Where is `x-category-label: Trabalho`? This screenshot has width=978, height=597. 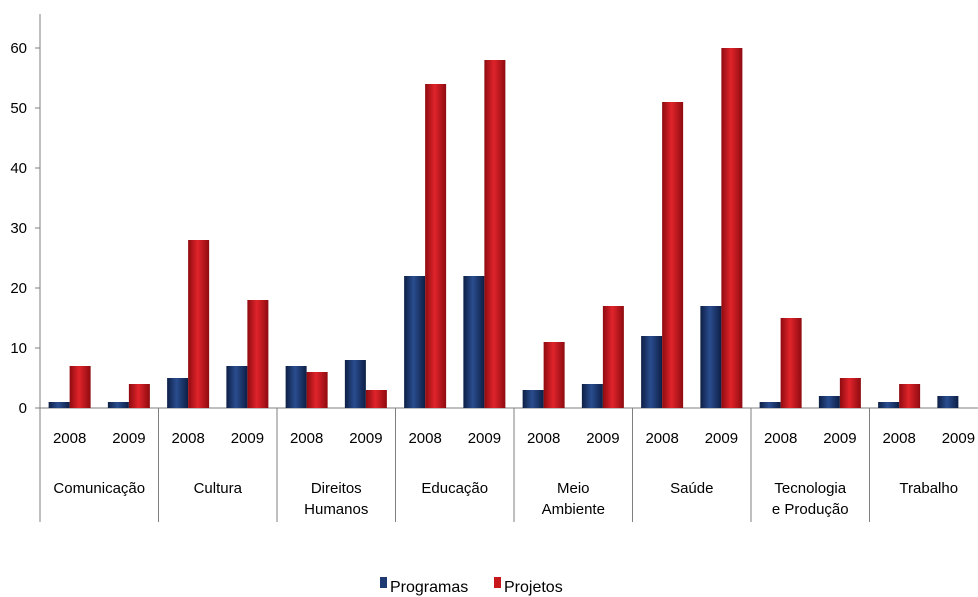
x-category-label: Trabalho is located at coordinates (928, 488).